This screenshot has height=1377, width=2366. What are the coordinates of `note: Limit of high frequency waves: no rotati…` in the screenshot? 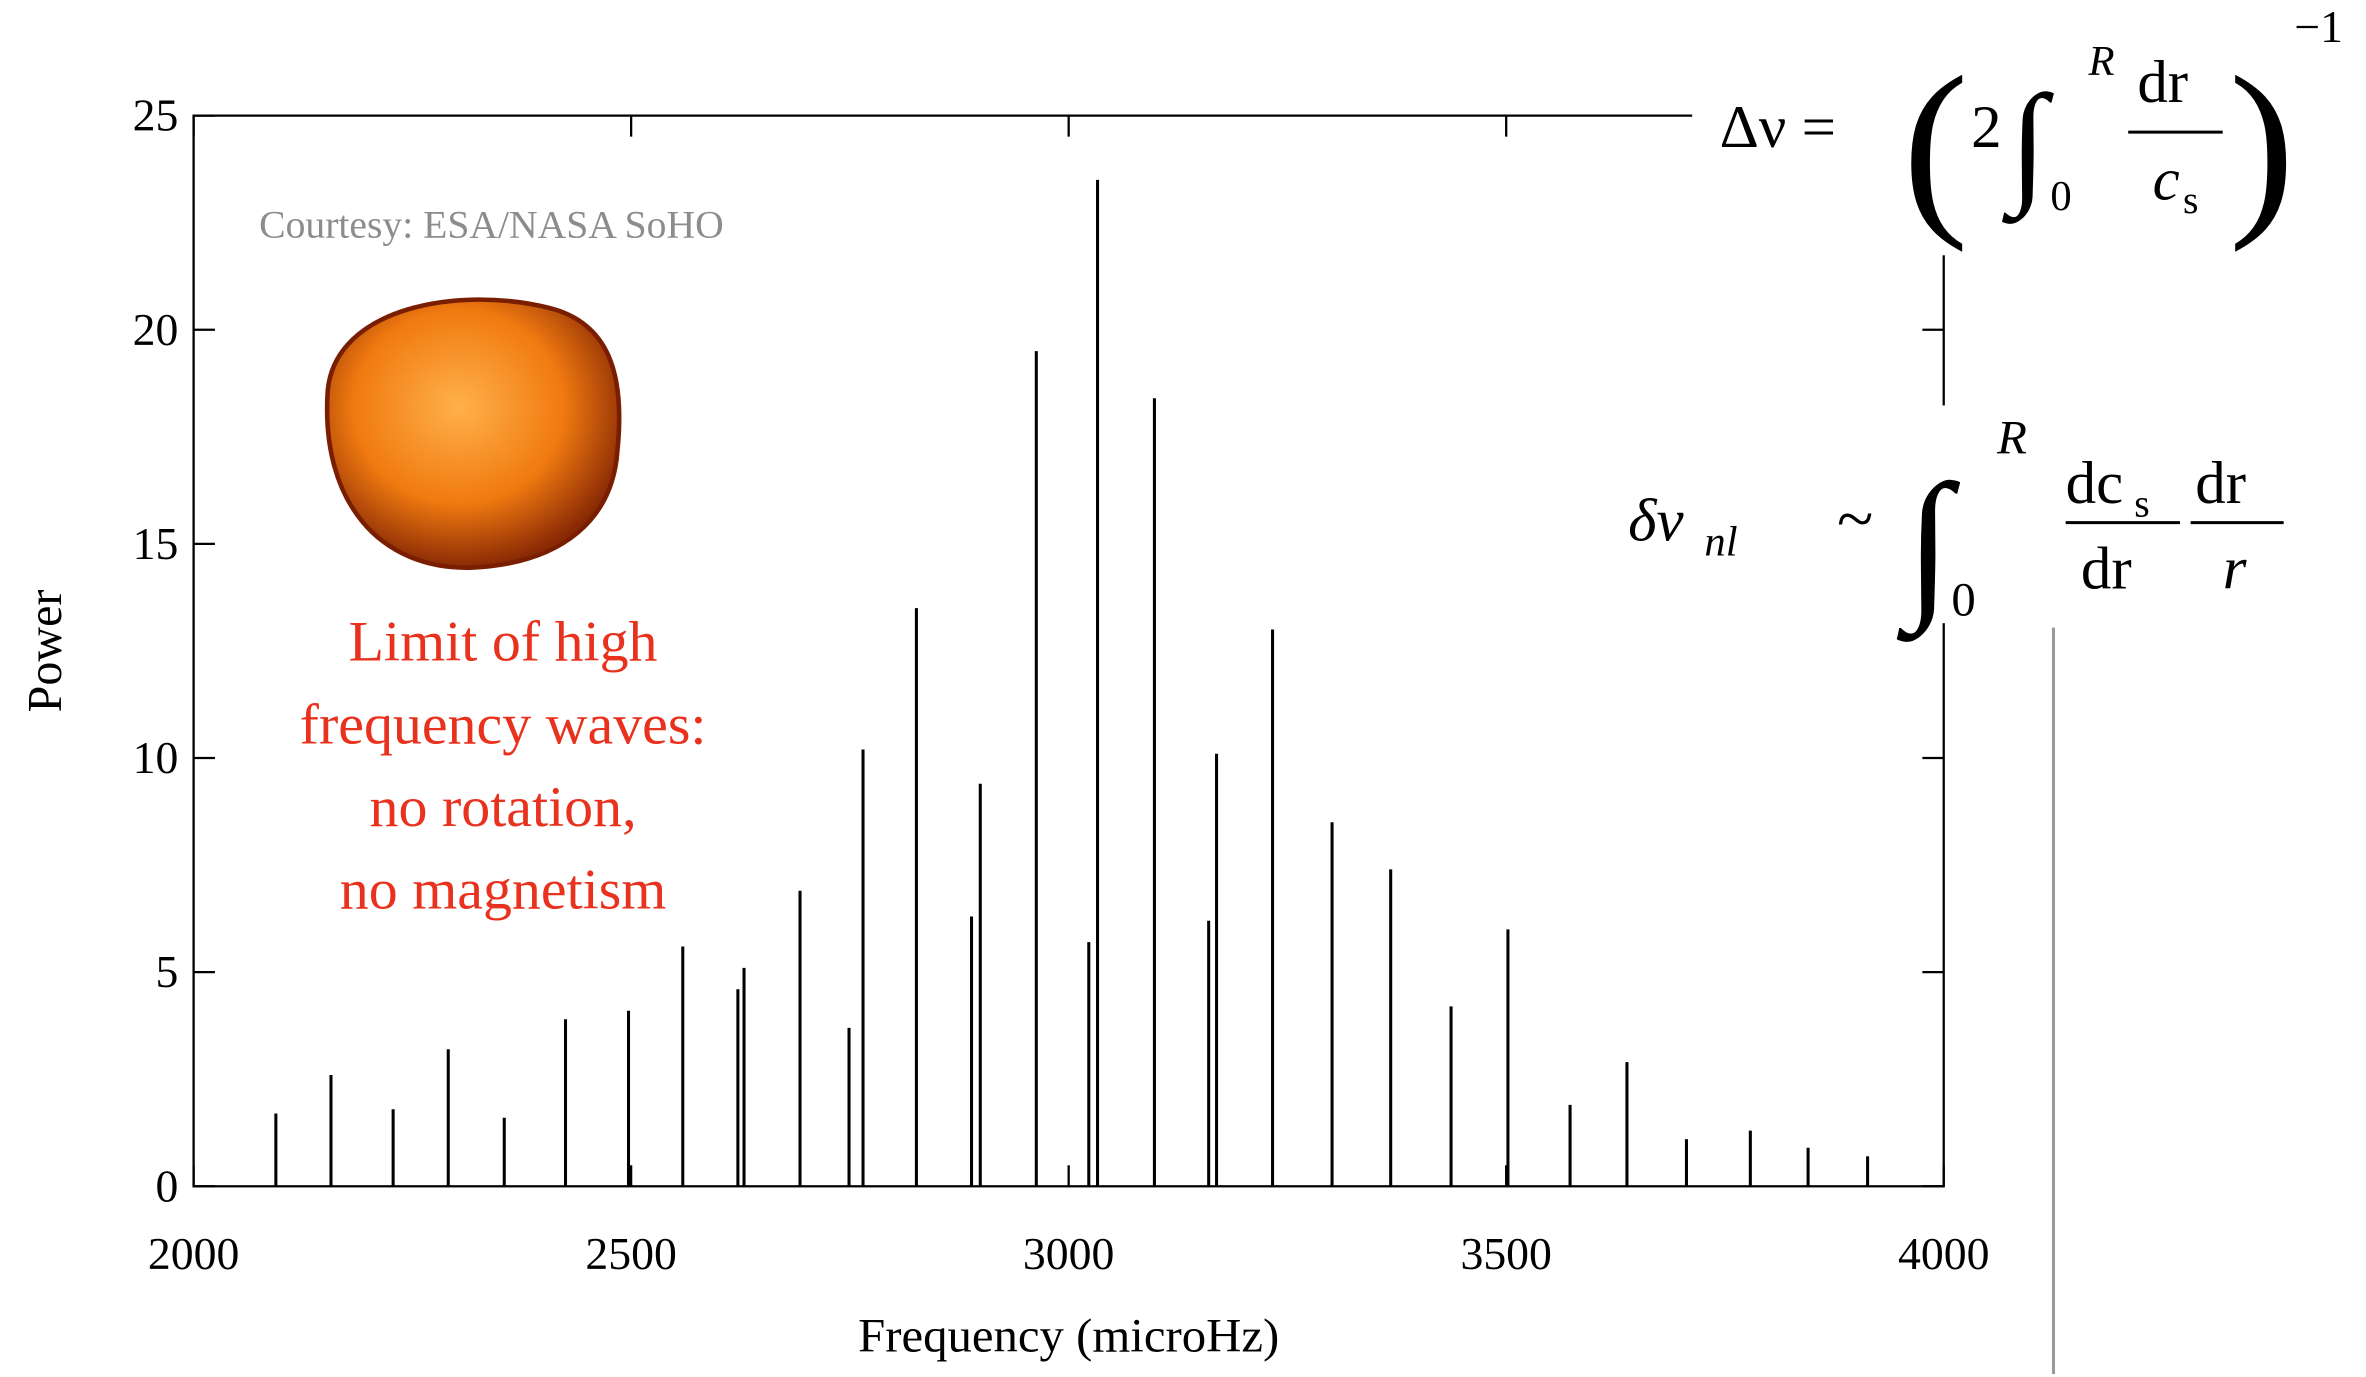 It's located at (503, 766).